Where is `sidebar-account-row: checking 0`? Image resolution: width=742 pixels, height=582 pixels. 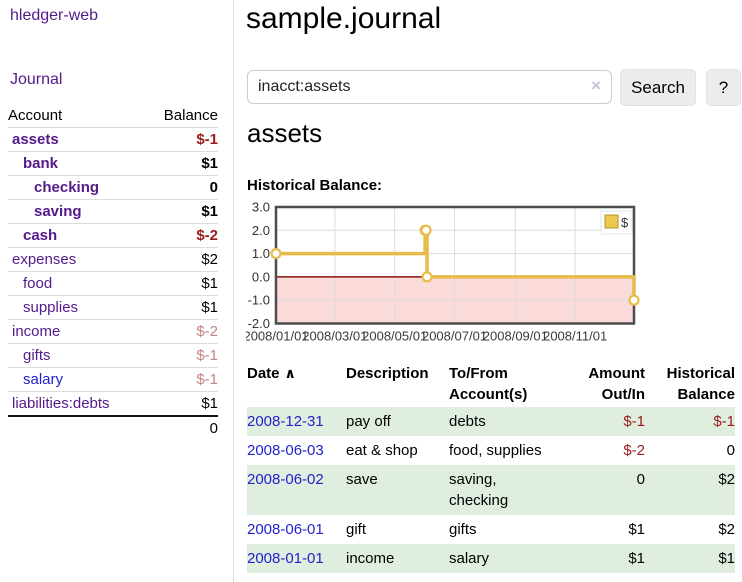 sidebar-account-row: checking 0 is located at coordinates (113, 187).